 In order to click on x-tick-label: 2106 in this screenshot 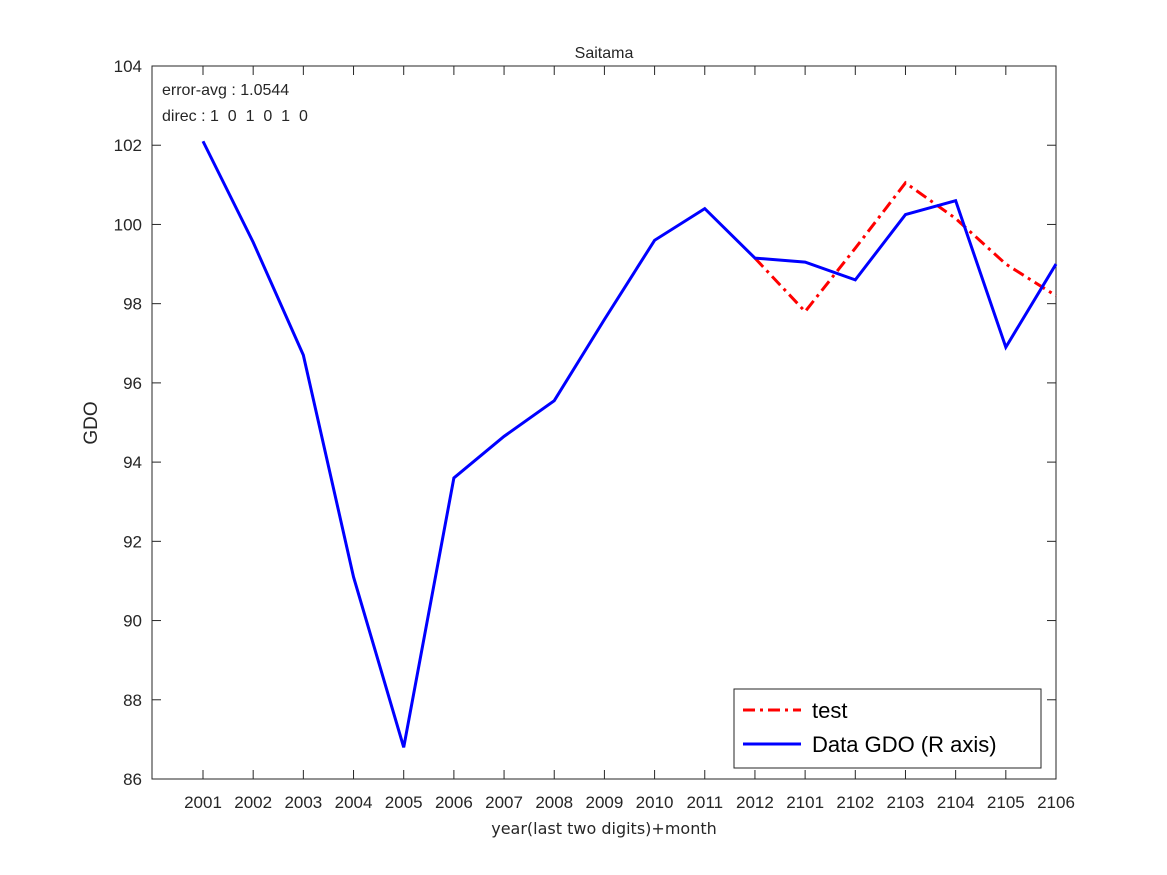, I will do `click(1056, 802)`.